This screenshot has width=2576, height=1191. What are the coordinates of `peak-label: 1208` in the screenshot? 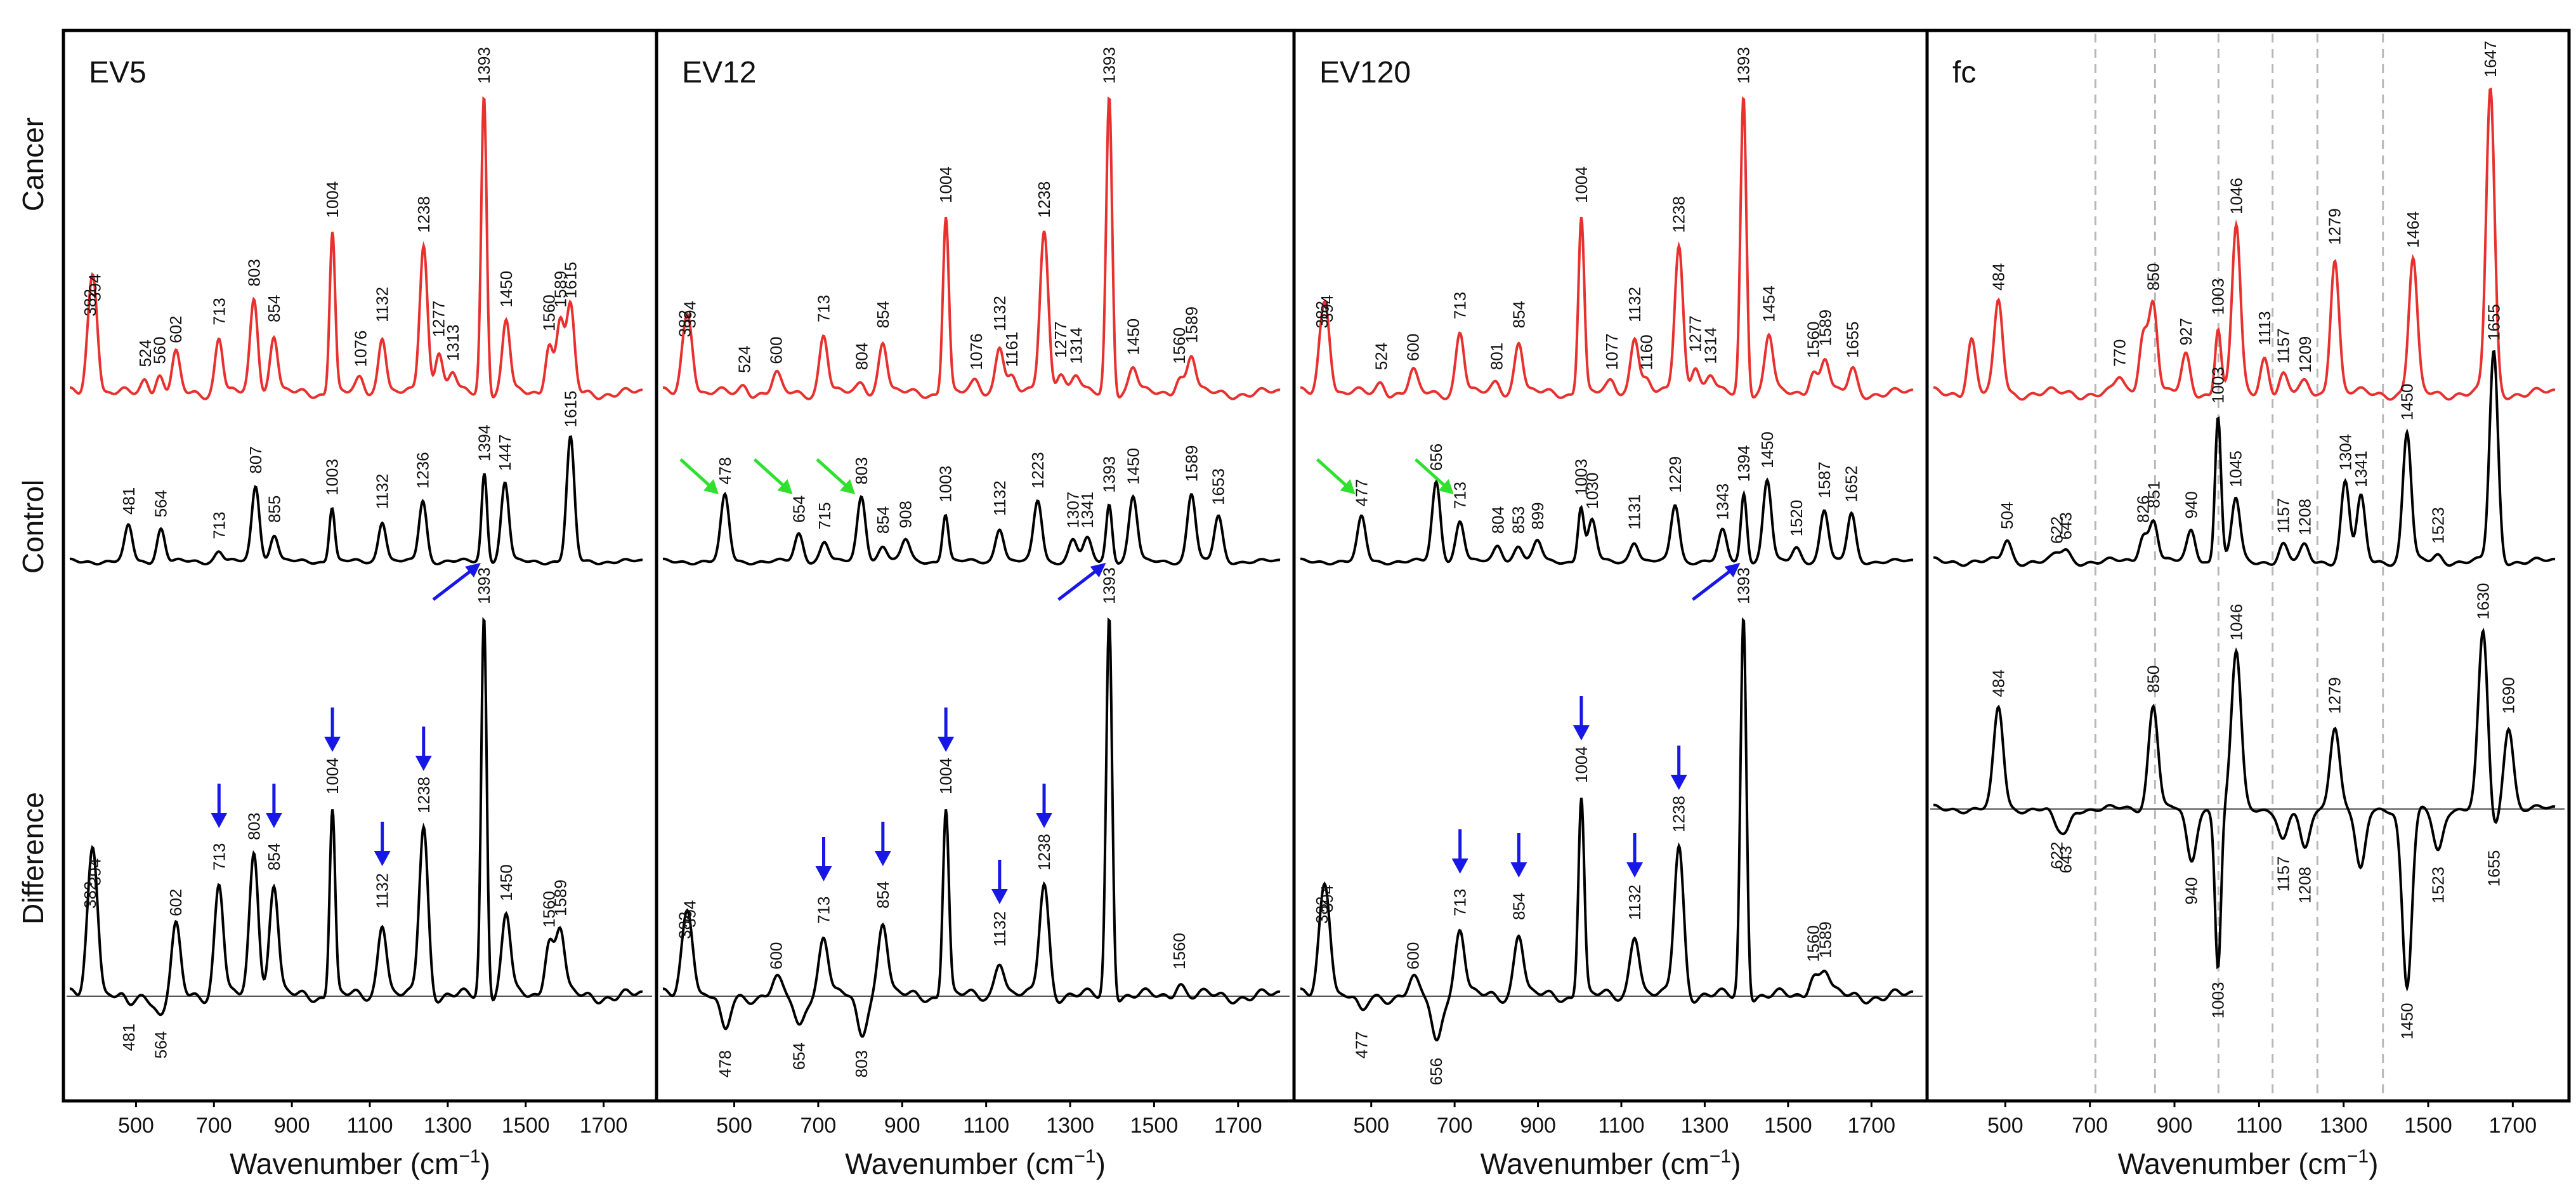 It's located at (2305, 885).